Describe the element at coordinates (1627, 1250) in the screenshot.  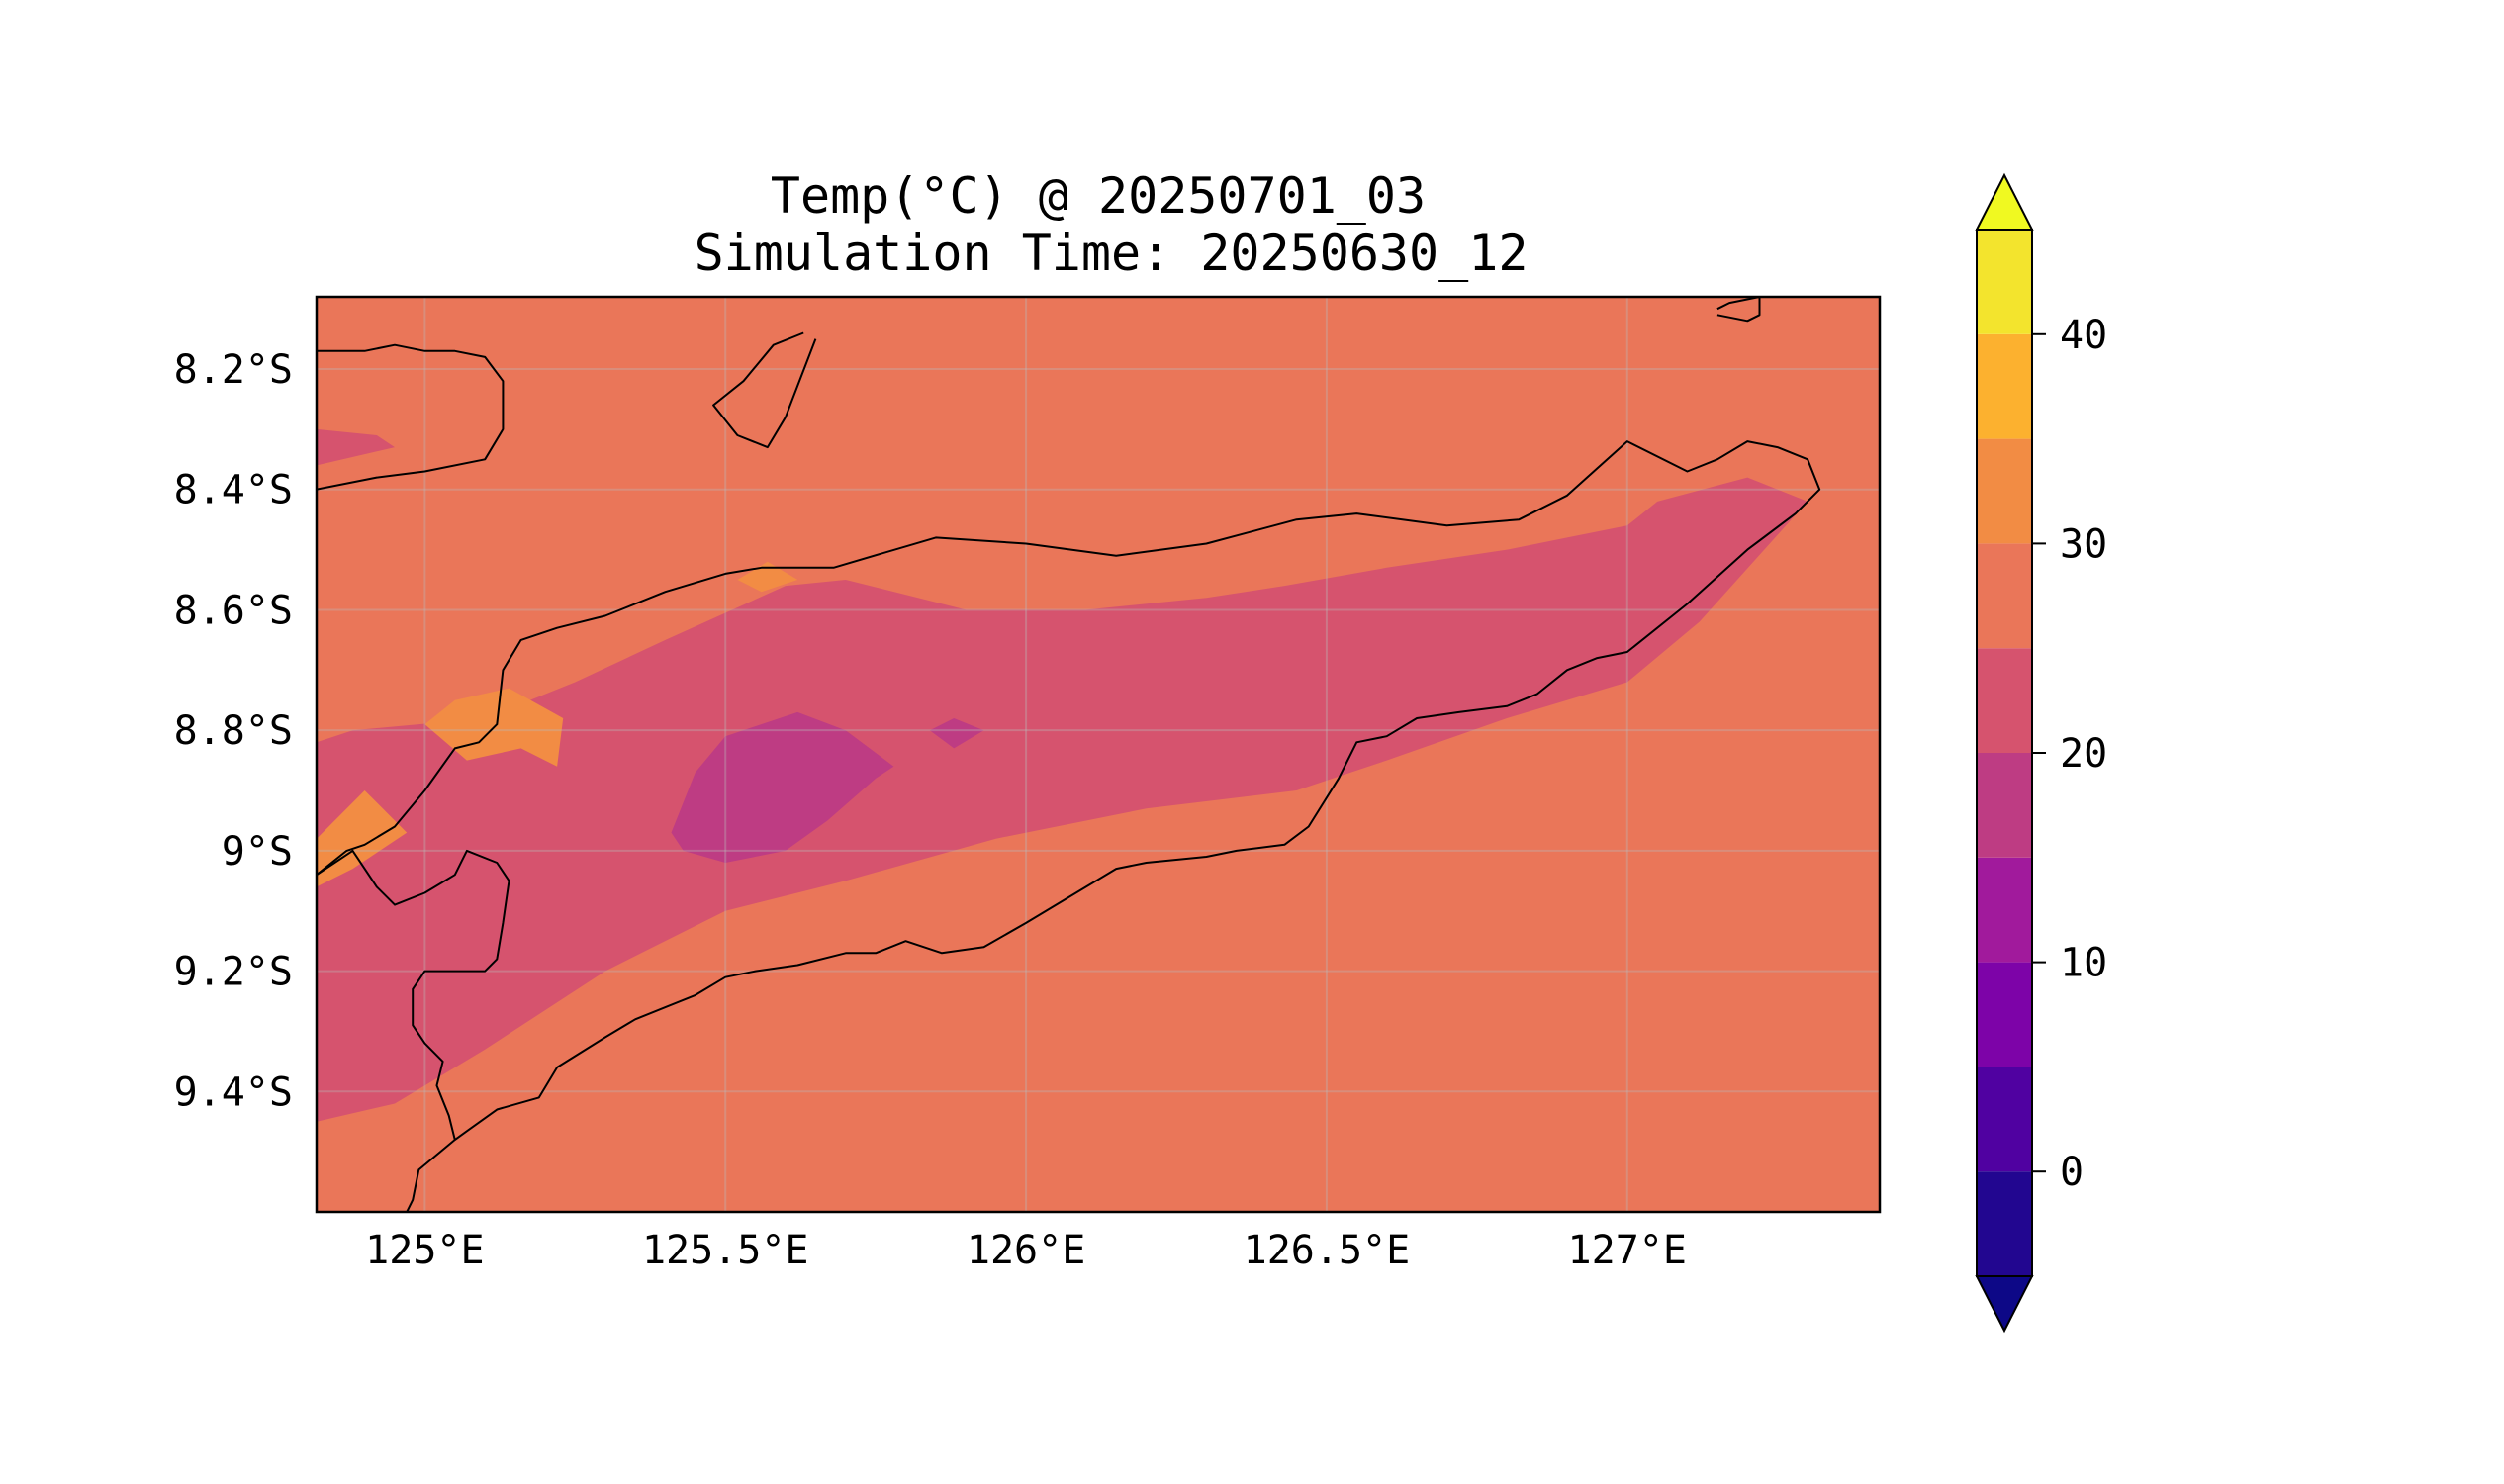
I see `lon-tick-label: 127°E` at that location.